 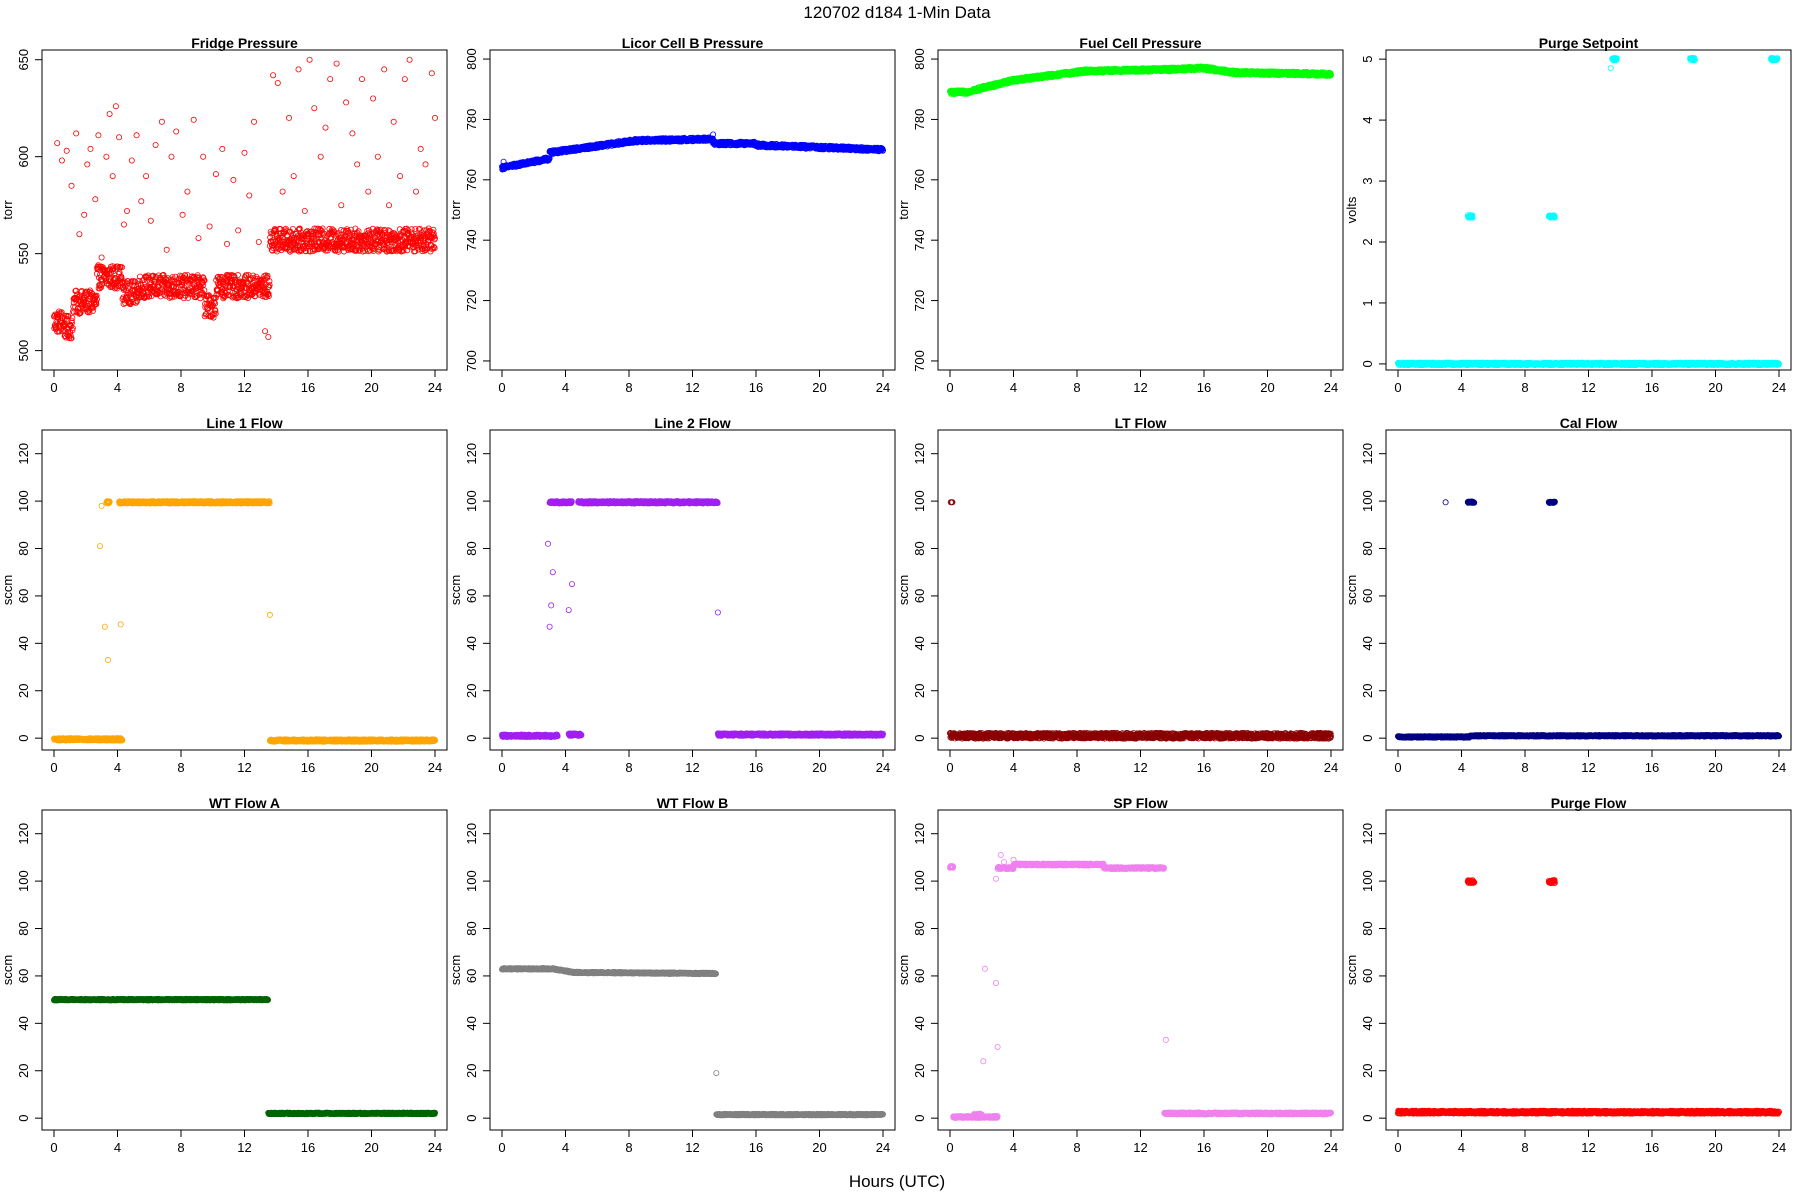 What do you see at coordinates (455, 210) in the screenshot?
I see `y-axis-label: torr` at bounding box center [455, 210].